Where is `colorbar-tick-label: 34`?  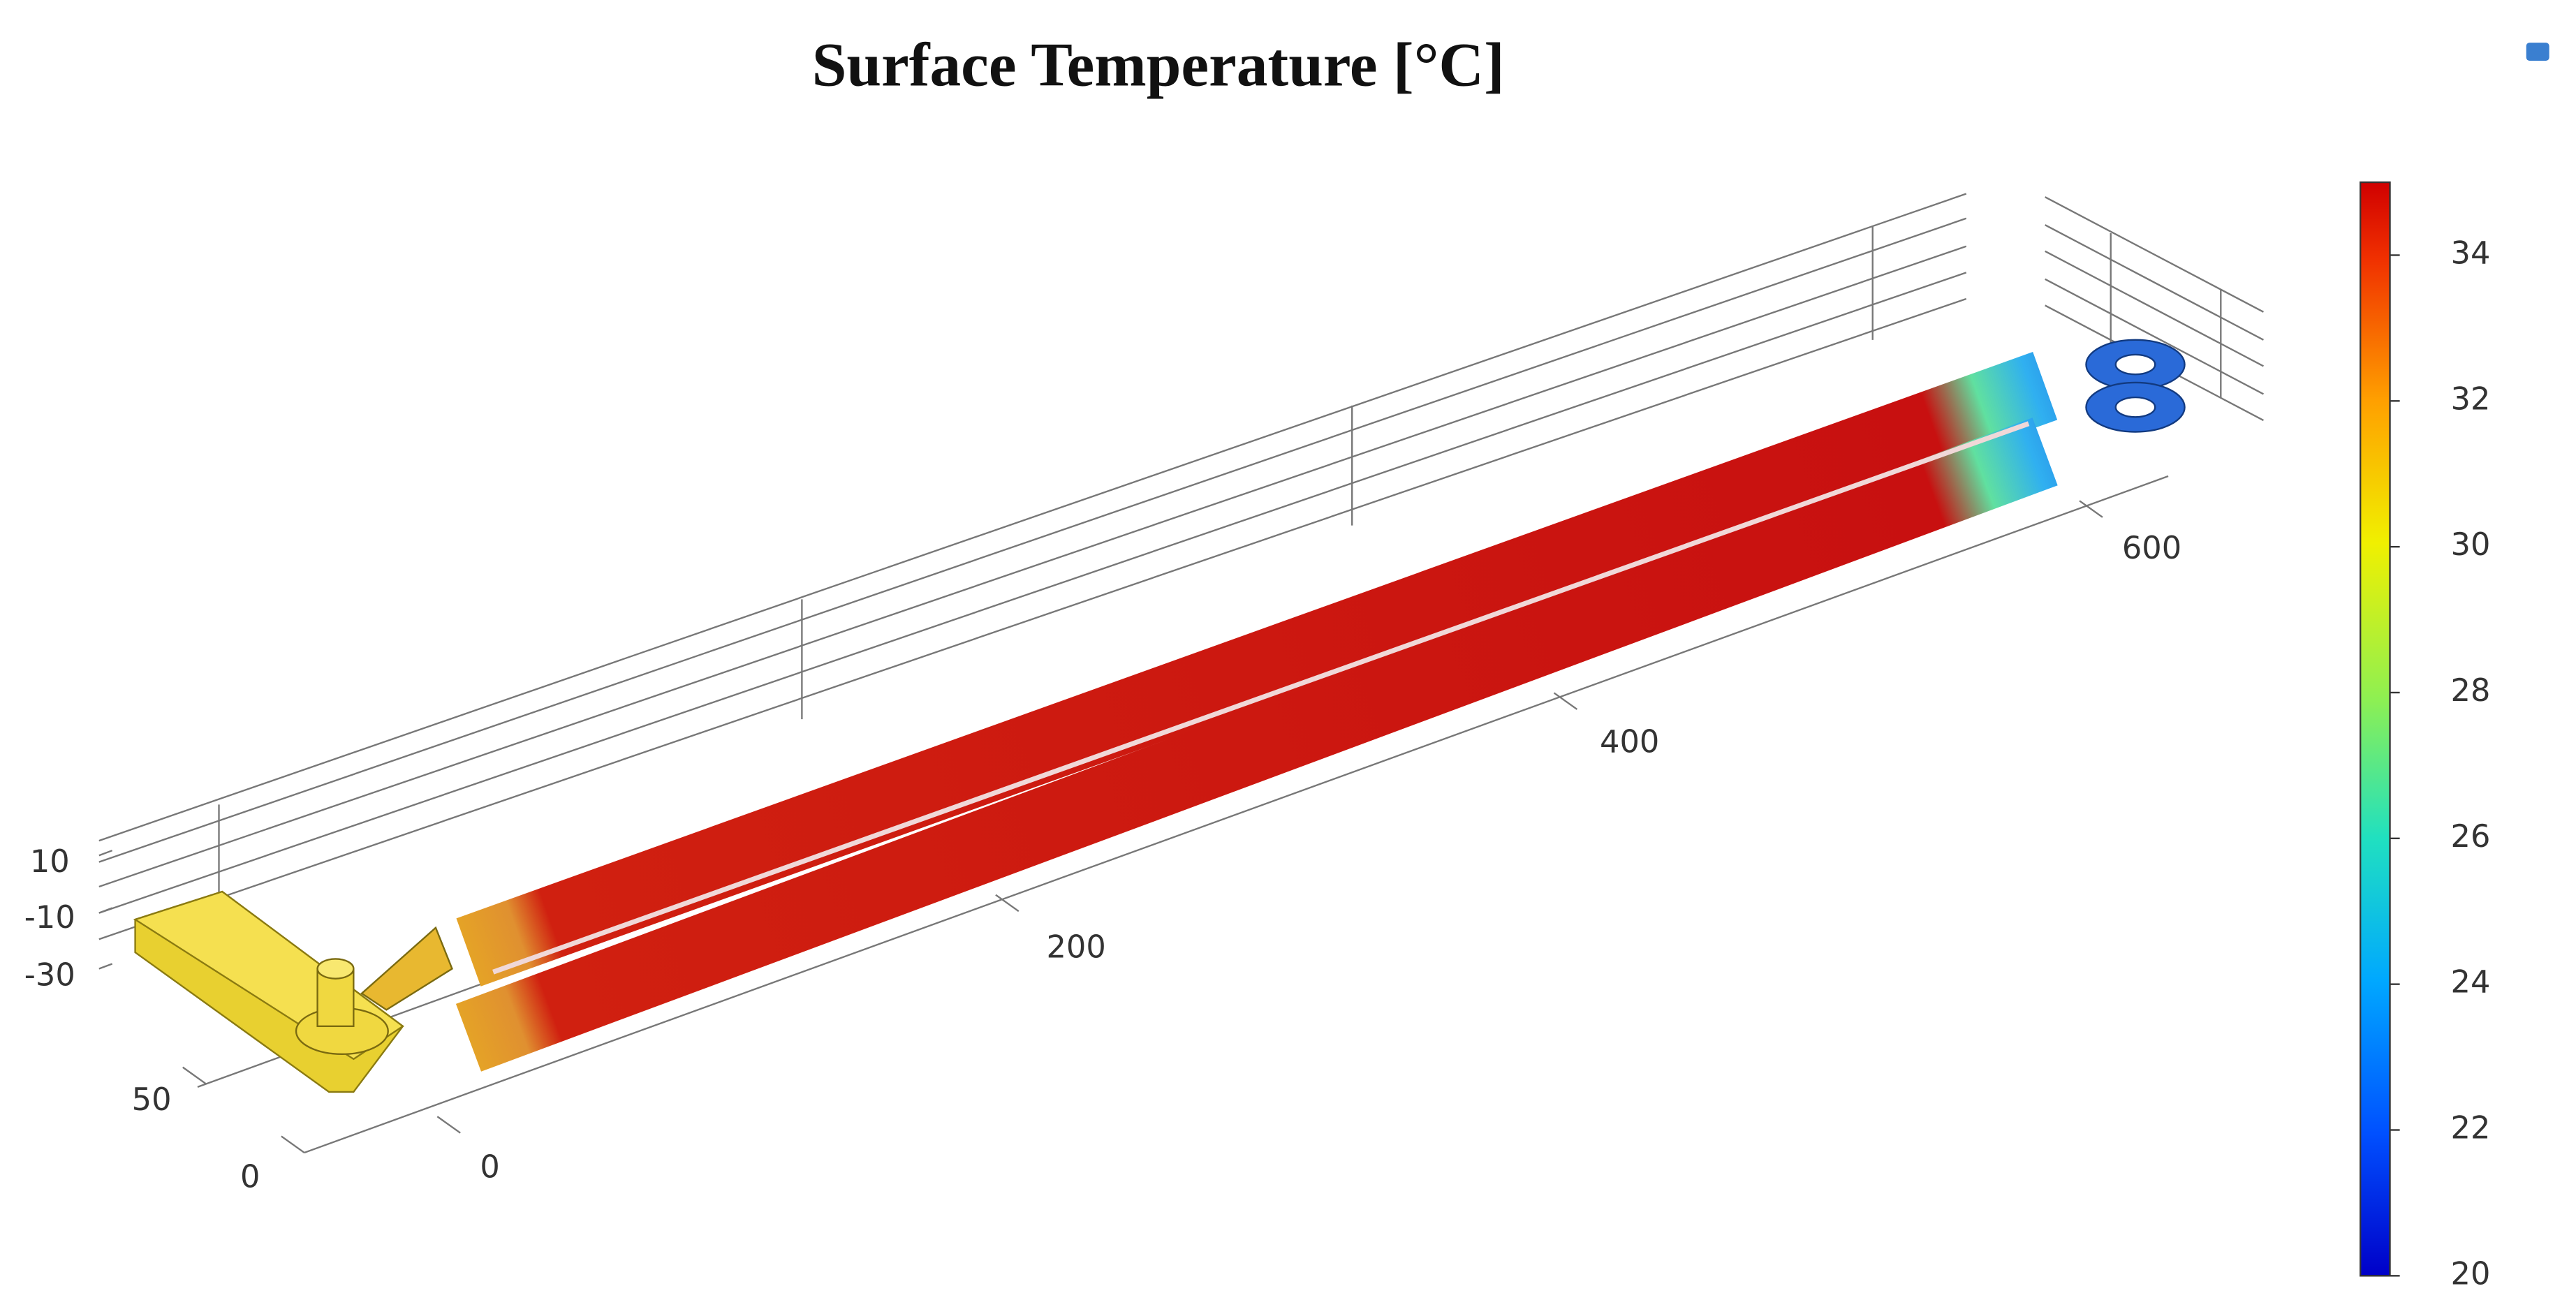 colorbar-tick-label: 34 is located at coordinates (2471, 253).